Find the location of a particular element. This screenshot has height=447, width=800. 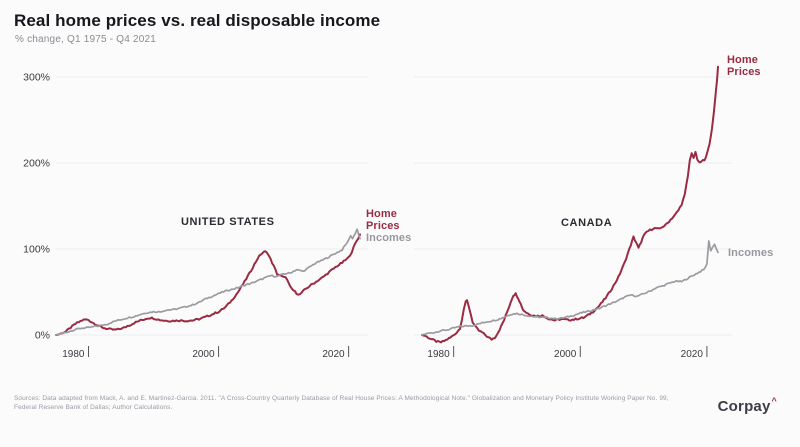

us-xtick-label-2020: 2020 is located at coordinates (333, 354).